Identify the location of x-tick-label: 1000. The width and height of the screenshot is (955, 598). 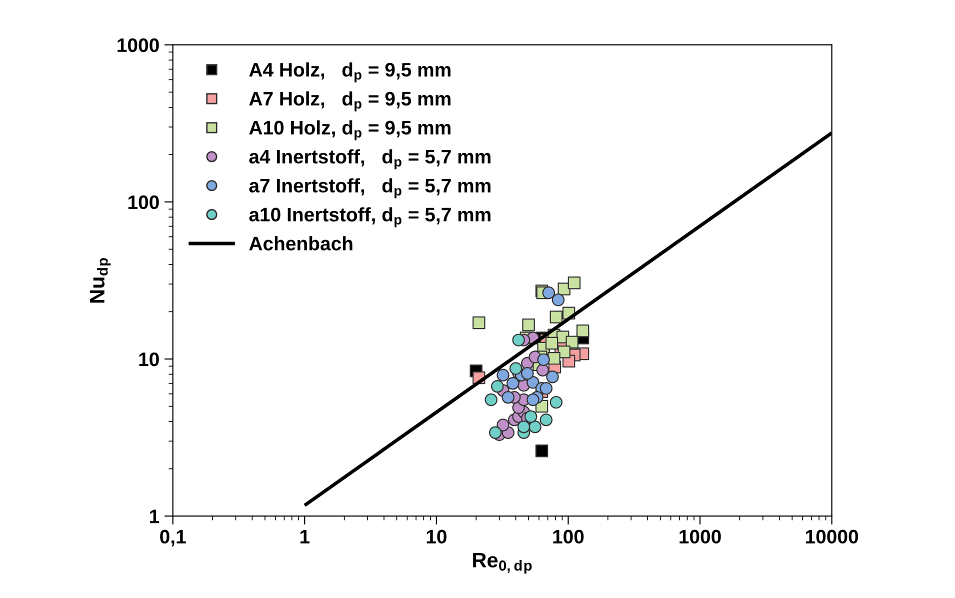
(700, 537).